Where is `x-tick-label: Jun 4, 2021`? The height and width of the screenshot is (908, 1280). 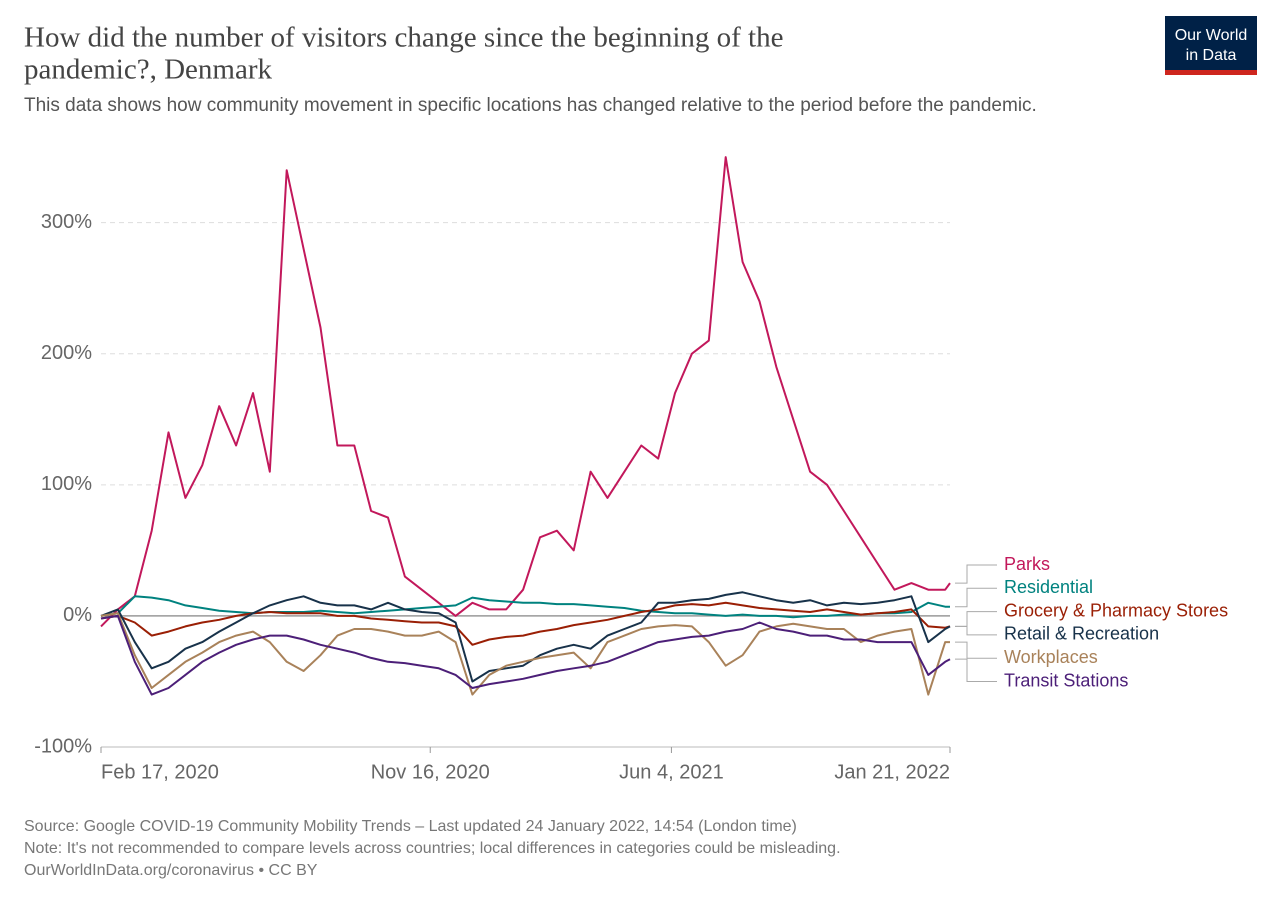 x-tick-label: Jun 4, 2021 is located at coordinates (671, 772).